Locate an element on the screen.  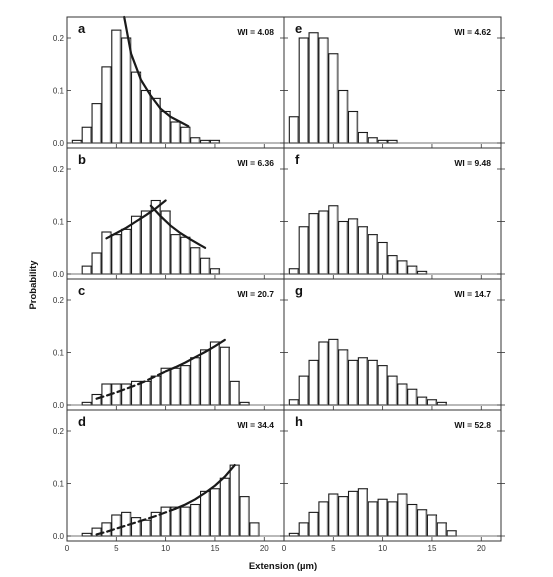
x-axis-title: Extension (µm) is located at coordinates (283, 566).